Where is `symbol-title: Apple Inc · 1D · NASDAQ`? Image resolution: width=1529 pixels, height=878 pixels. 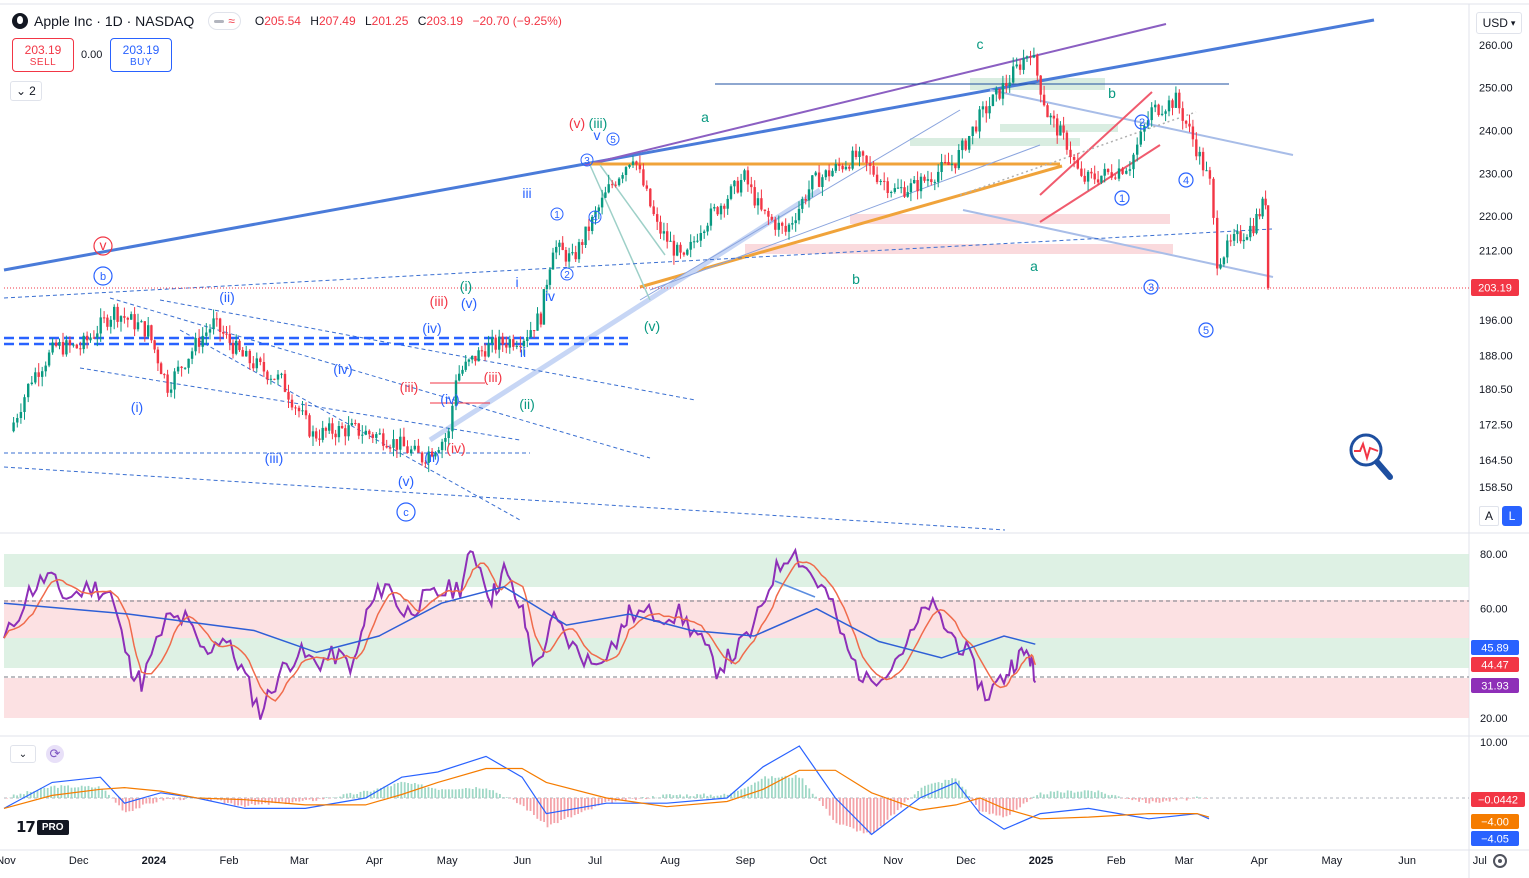 symbol-title: Apple Inc · 1D · NASDAQ is located at coordinates (114, 21).